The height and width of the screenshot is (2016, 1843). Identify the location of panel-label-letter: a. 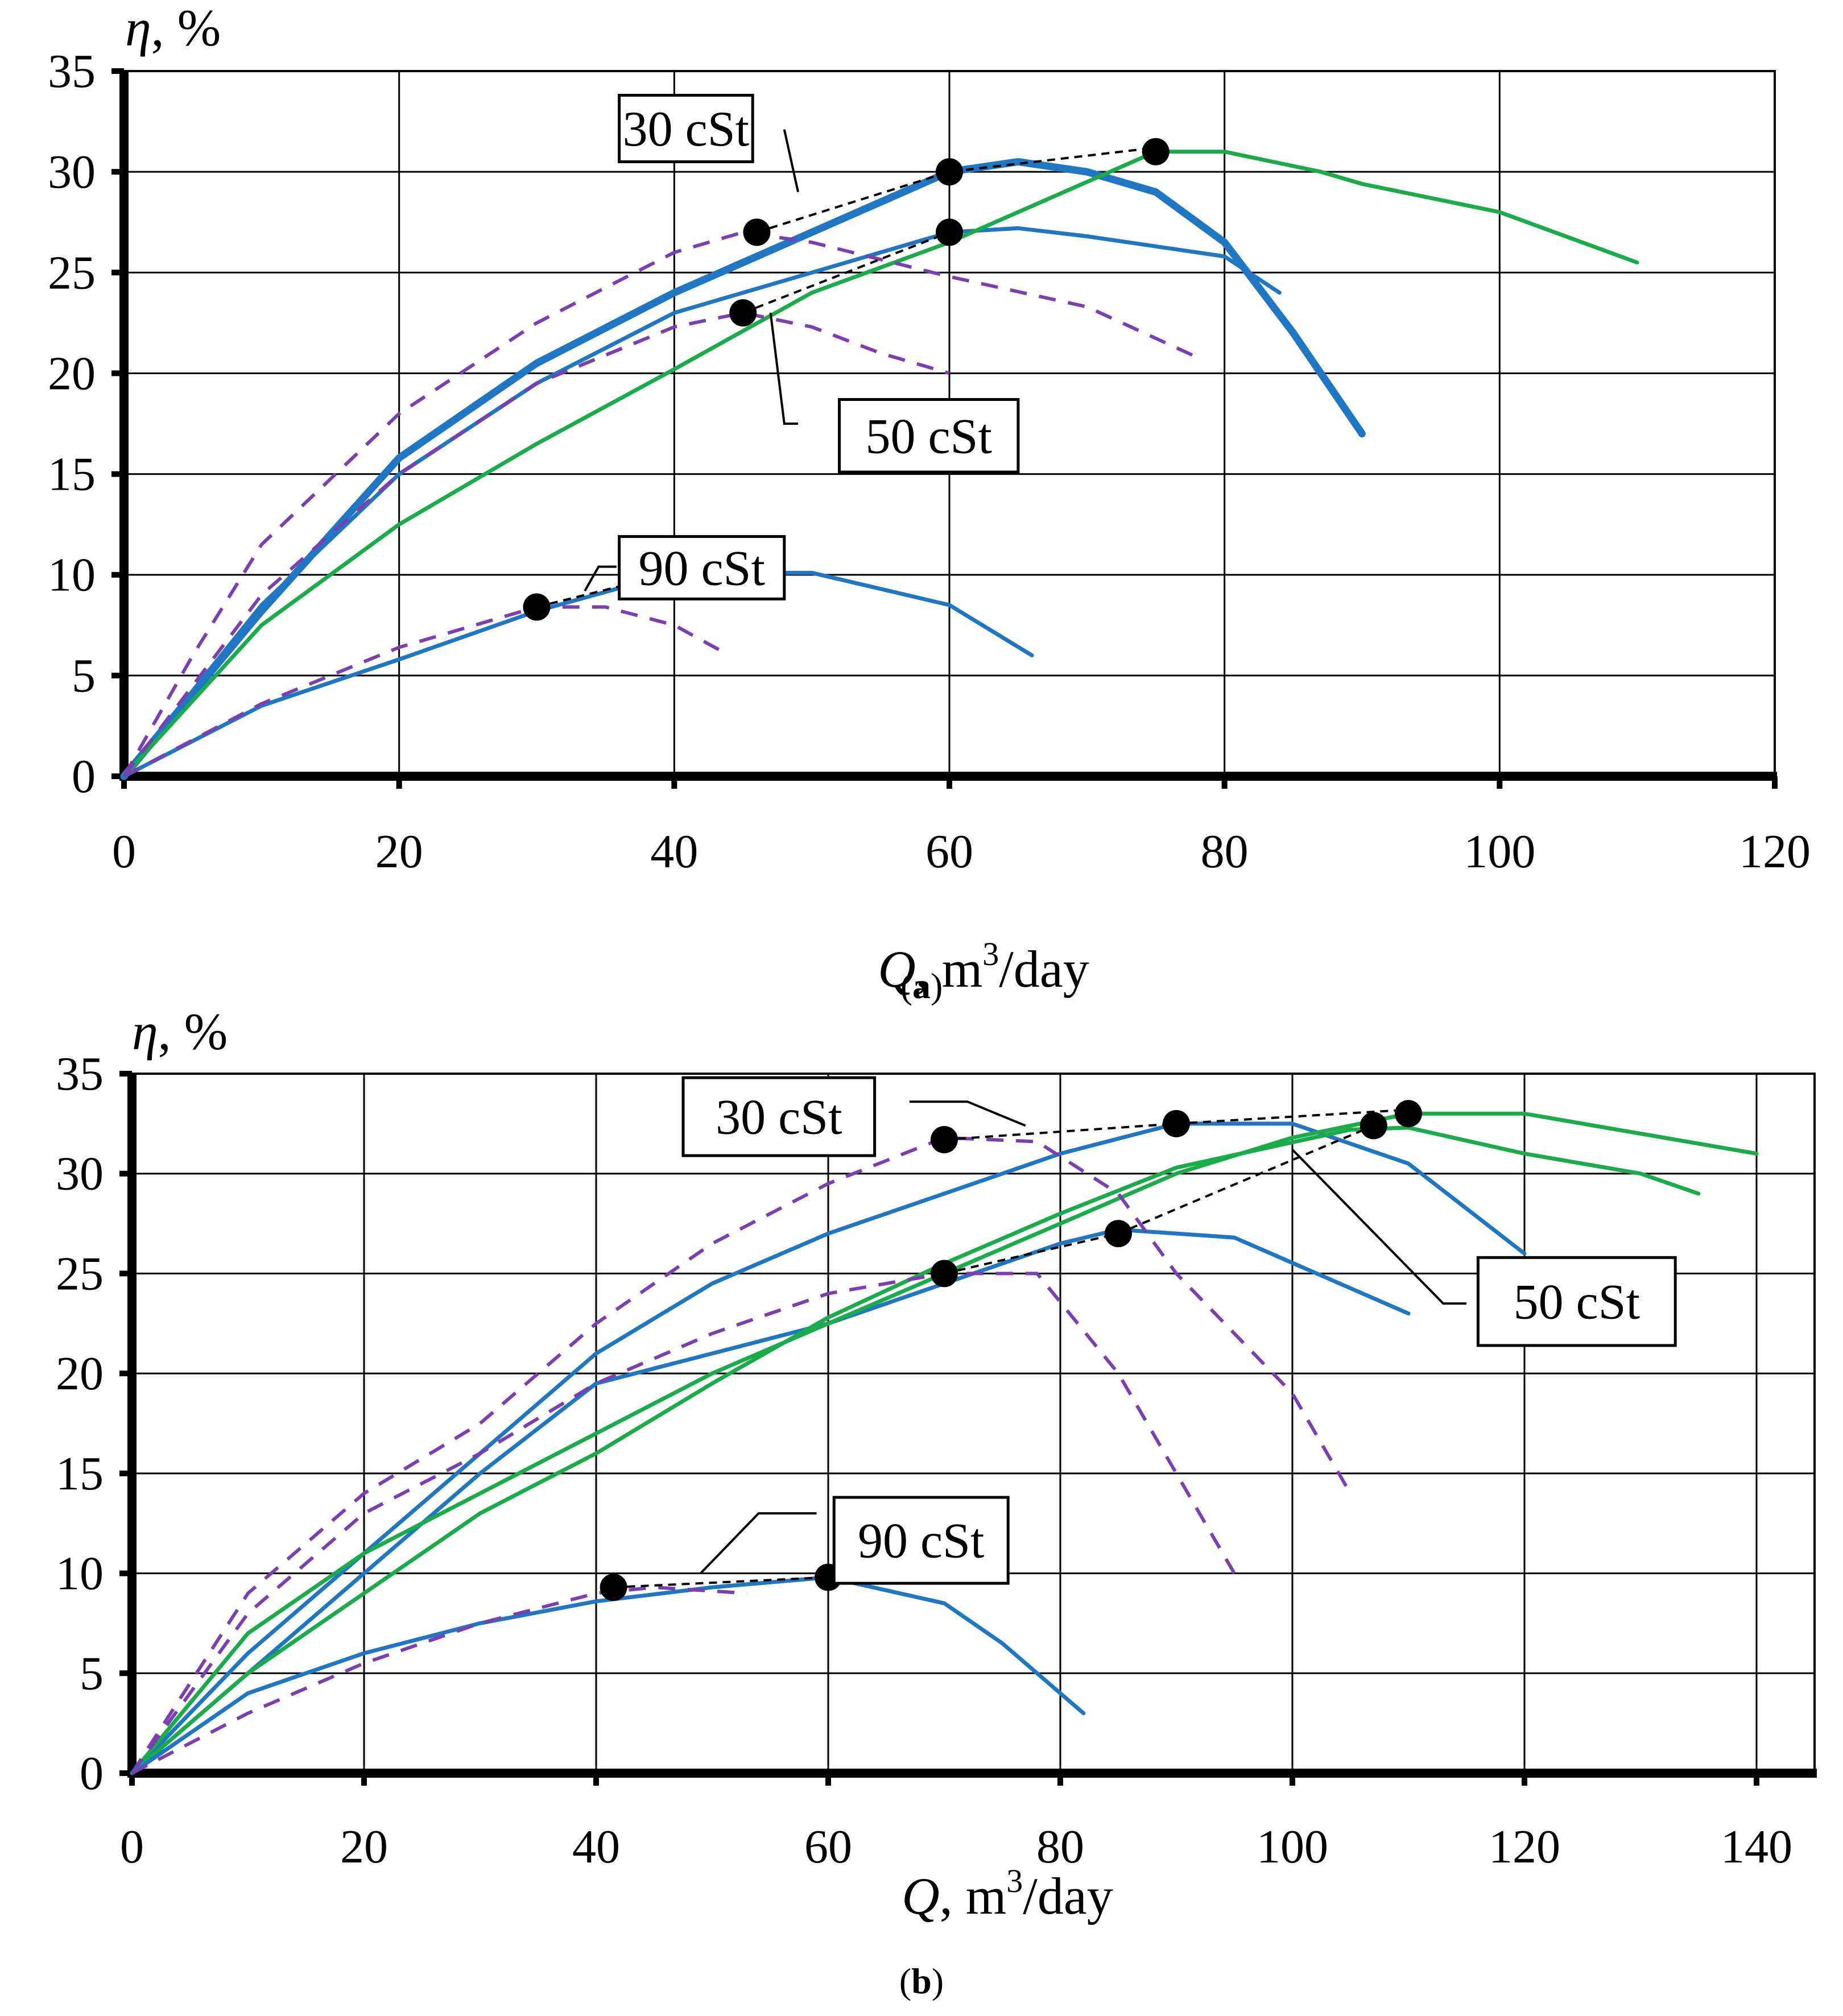
(922, 986).